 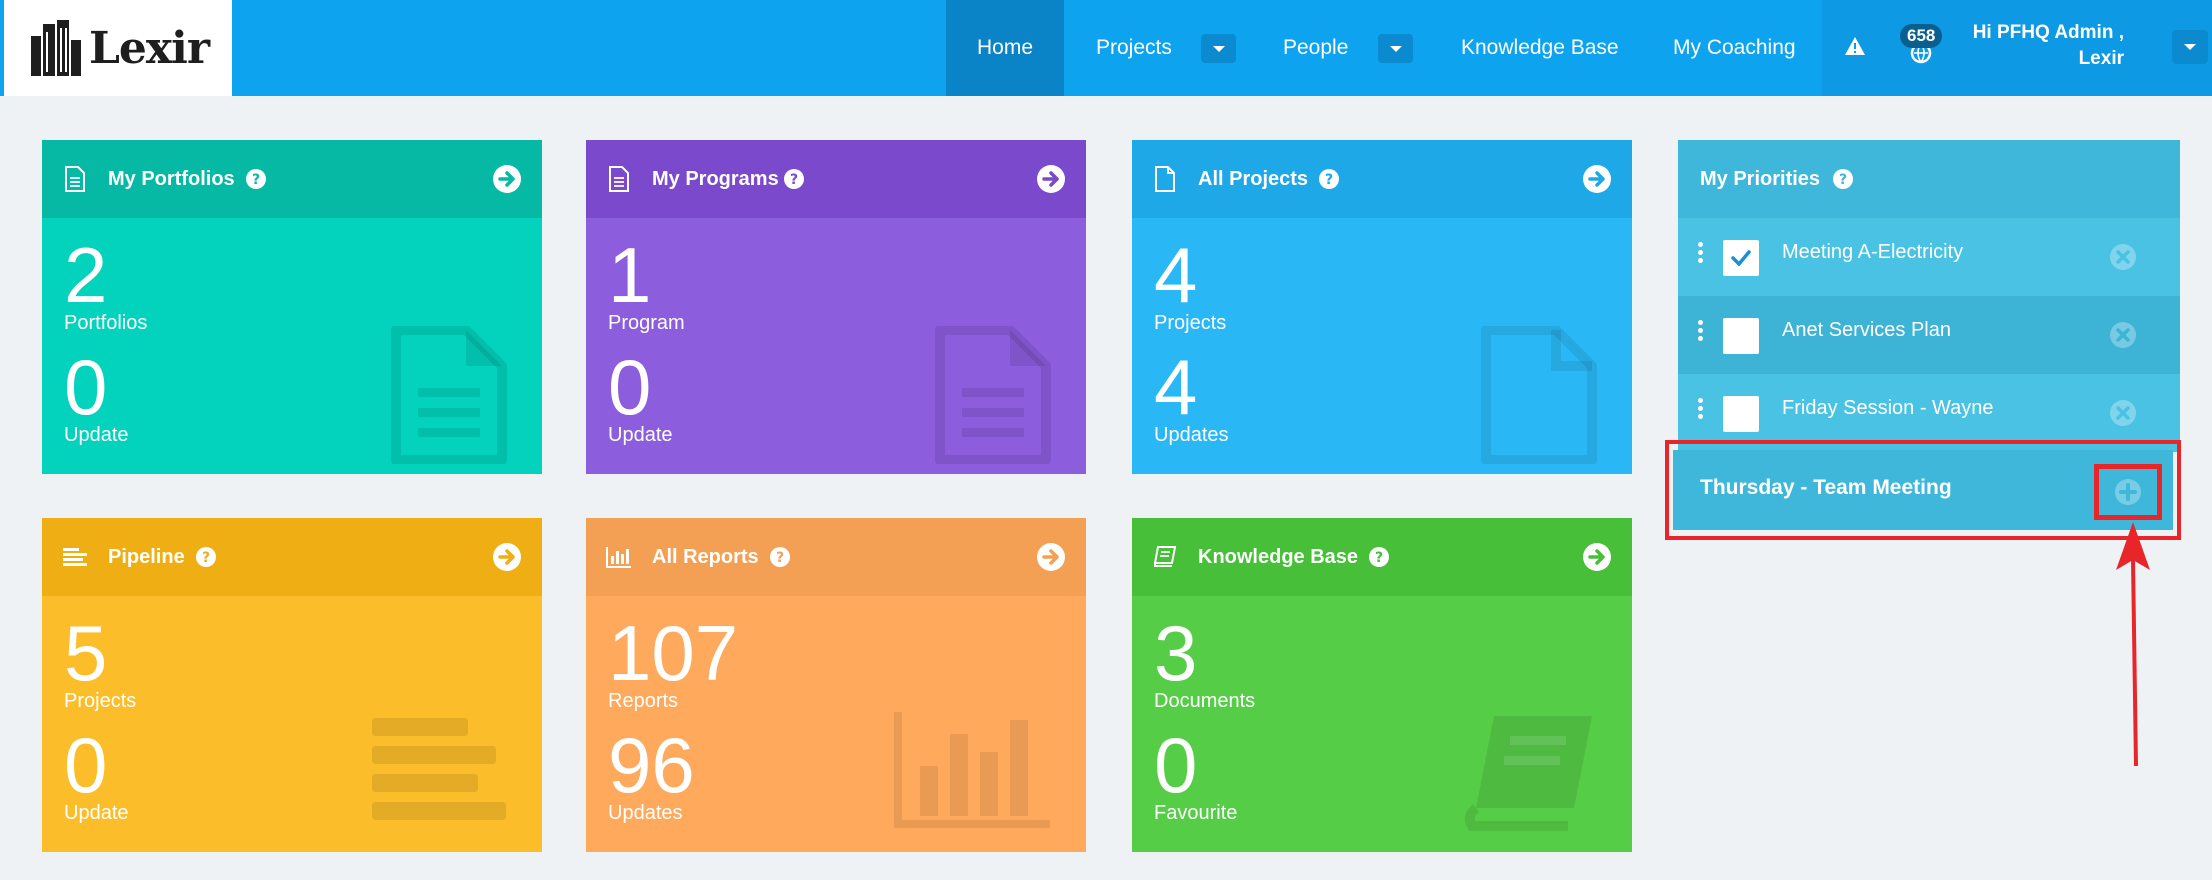 What do you see at coordinates (630, 275) in the screenshot?
I see `stat-value: 1` at bounding box center [630, 275].